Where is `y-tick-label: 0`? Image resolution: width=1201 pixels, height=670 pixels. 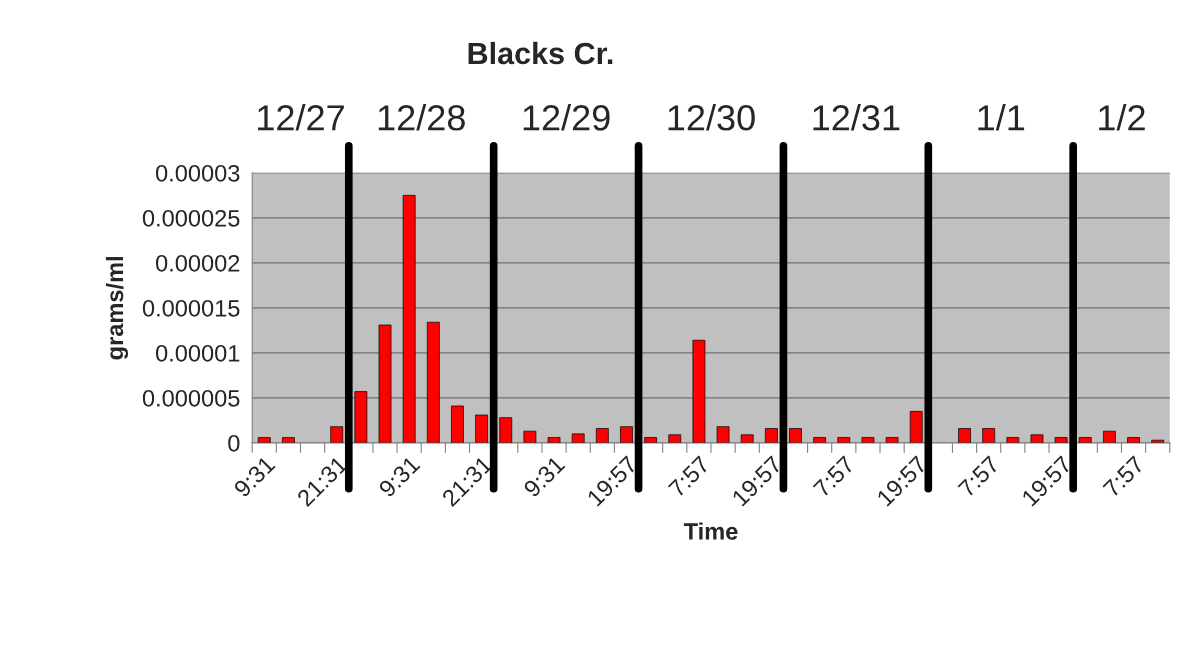
y-tick-label: 0 is located at coordinates (234, 443).